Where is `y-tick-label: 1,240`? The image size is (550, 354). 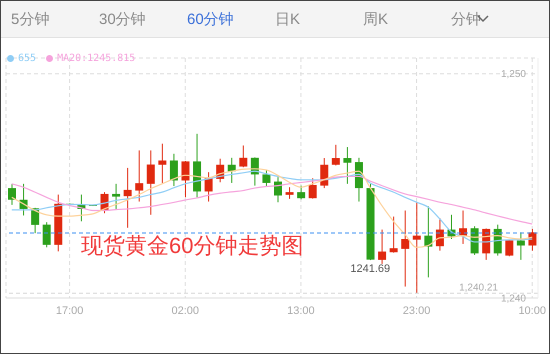 y-tick-label: 1,240 is located at coordinates (513, 299).